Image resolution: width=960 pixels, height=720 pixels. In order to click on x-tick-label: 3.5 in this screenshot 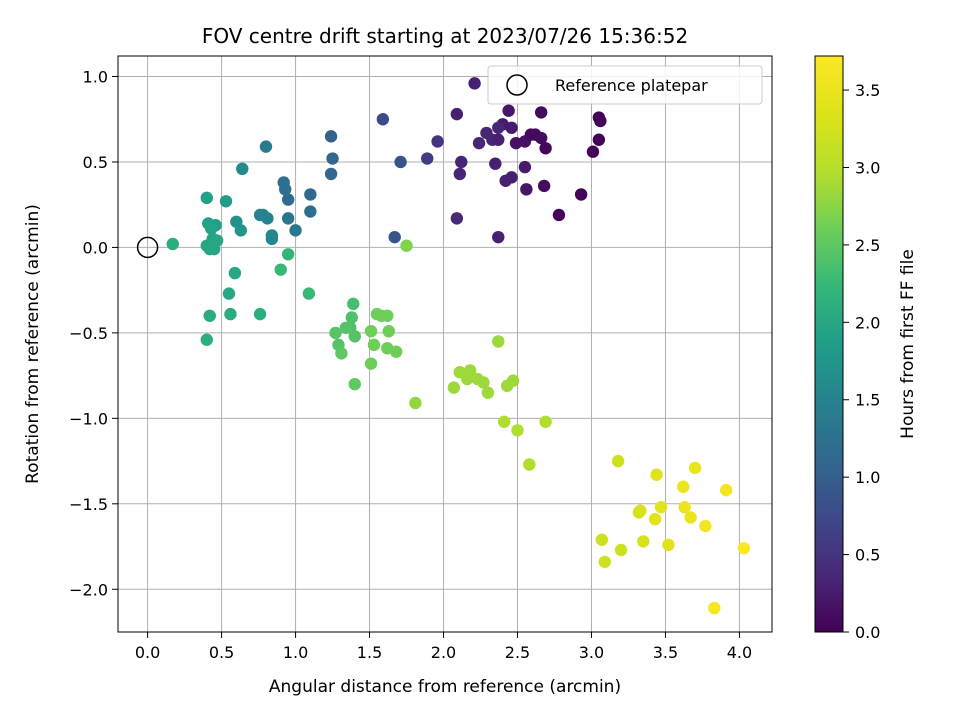, I will do `click(665, 652)`.